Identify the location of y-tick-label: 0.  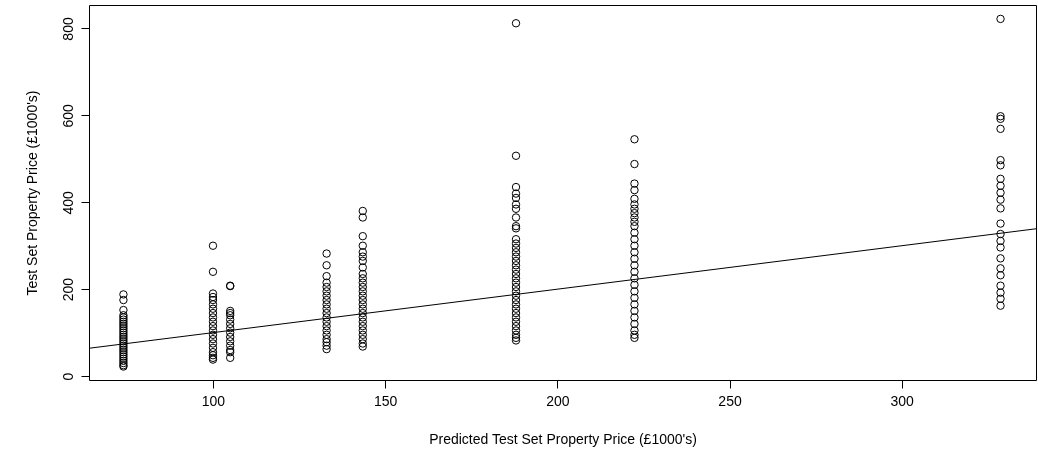
(67, 376).